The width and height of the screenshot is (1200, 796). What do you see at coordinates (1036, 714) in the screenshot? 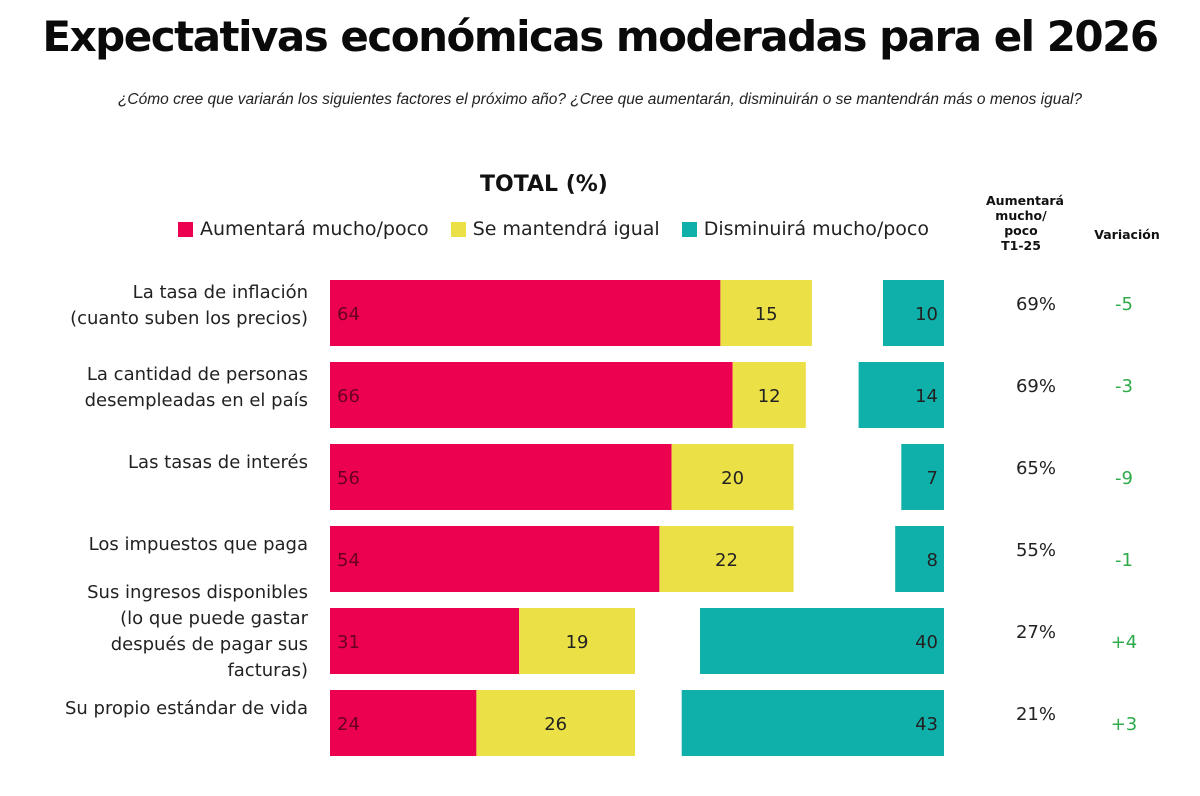
I see `previous-value: 21%` at bounding box center [1036, 714].